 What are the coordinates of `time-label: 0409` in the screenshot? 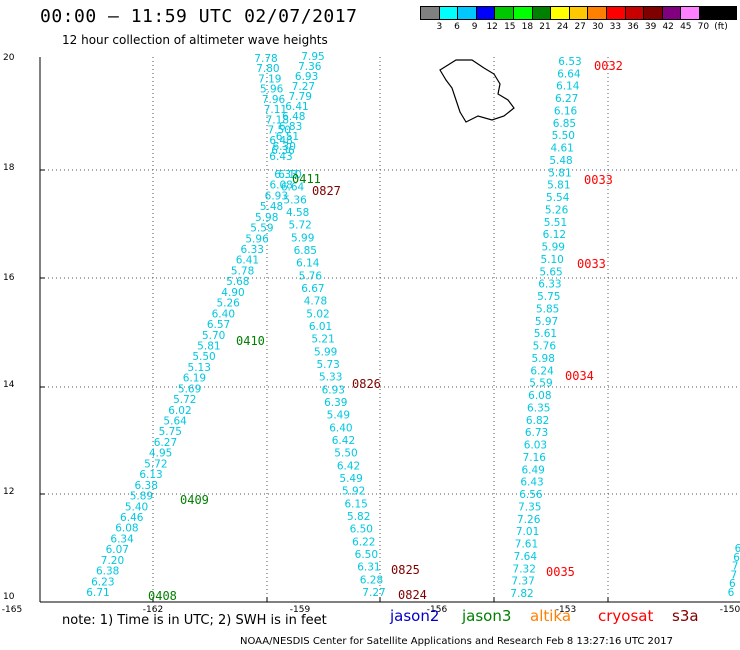 It's located at (194, 500).